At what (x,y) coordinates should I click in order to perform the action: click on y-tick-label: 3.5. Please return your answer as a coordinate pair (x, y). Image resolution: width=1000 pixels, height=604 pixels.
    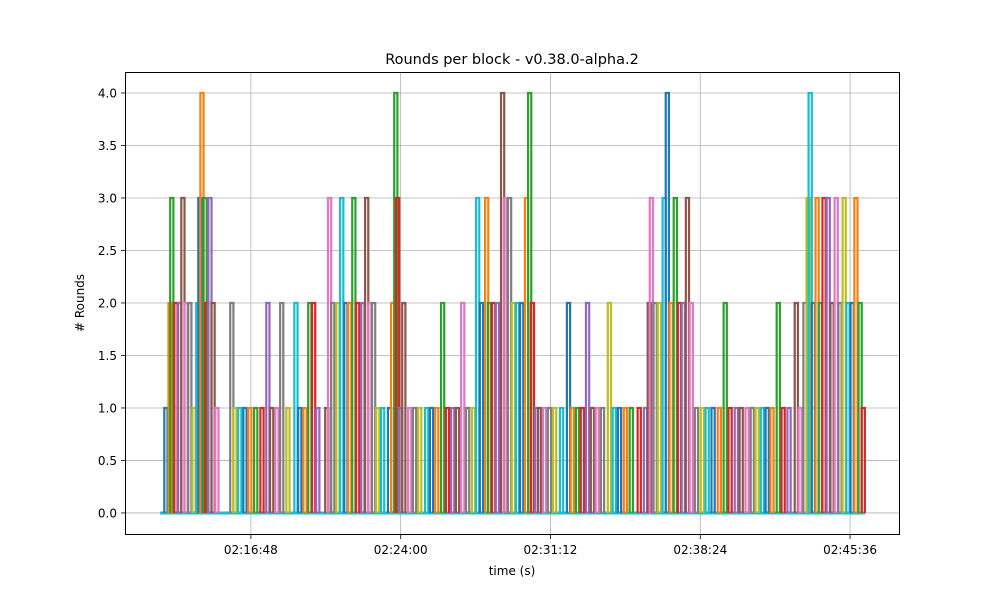
    Looking at the image, I should click on (107, 146).